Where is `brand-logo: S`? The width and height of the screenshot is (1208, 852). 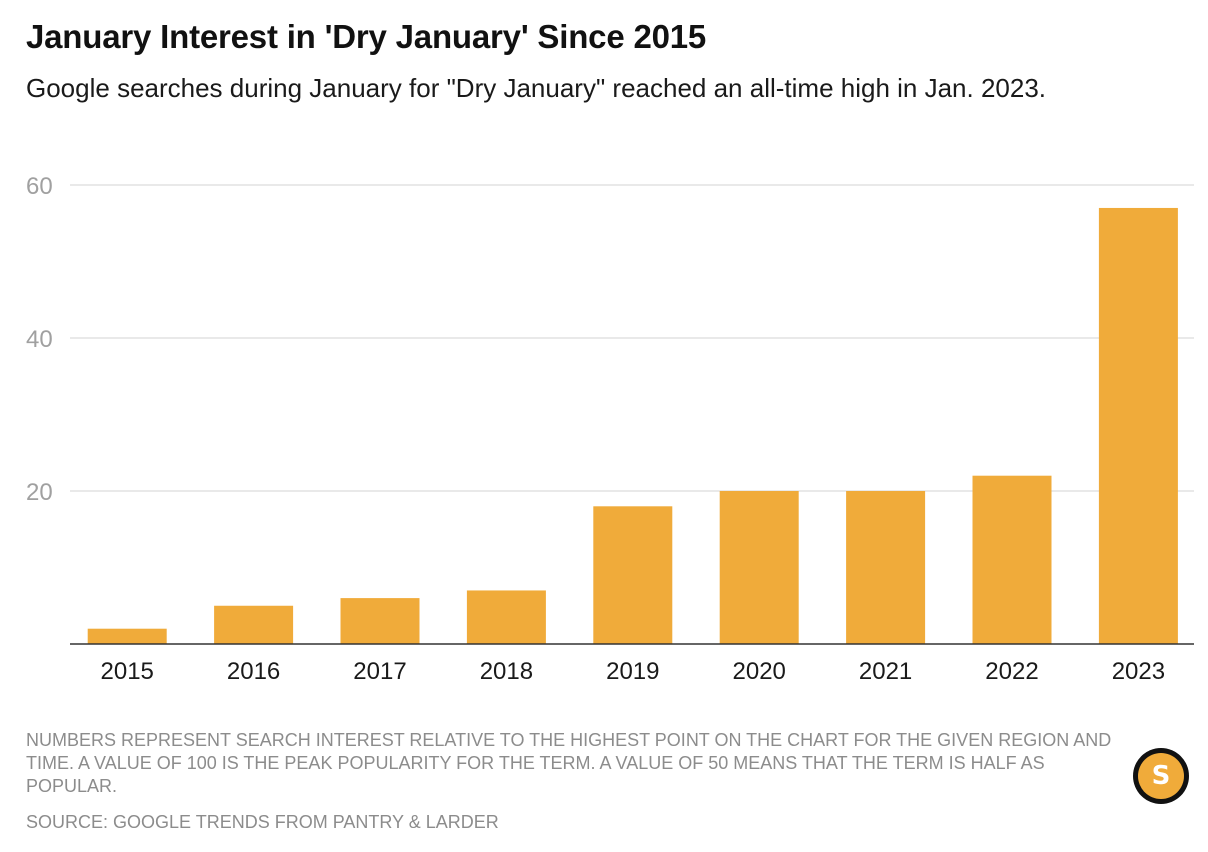
brand-logo: S is located at coordinates (1161, 776).